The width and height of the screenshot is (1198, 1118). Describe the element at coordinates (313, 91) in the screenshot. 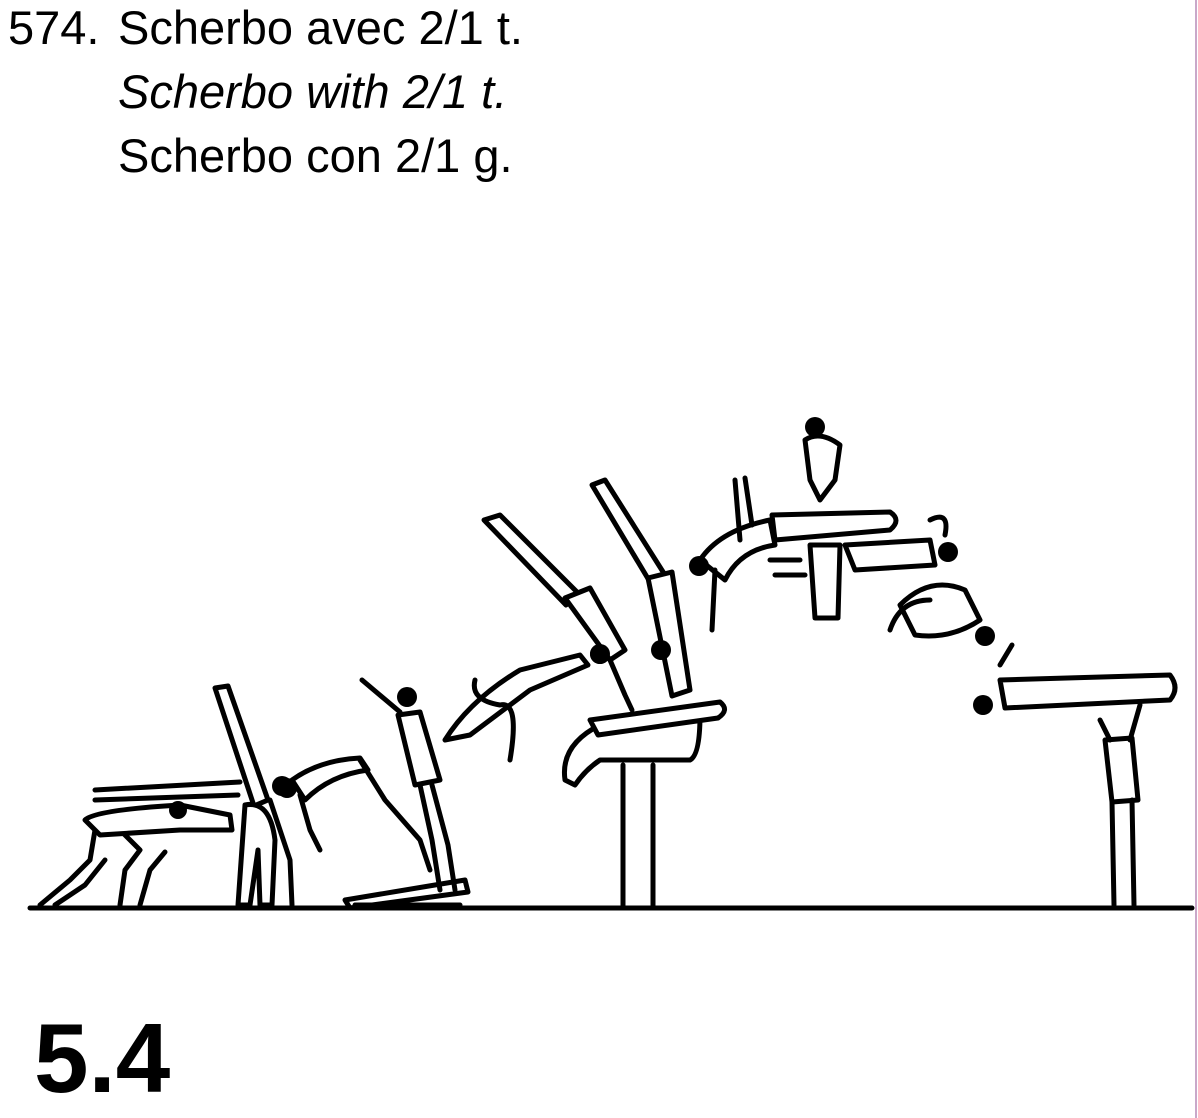

I see `element-name-english: Scherbo with 2/1 t.` at that location.